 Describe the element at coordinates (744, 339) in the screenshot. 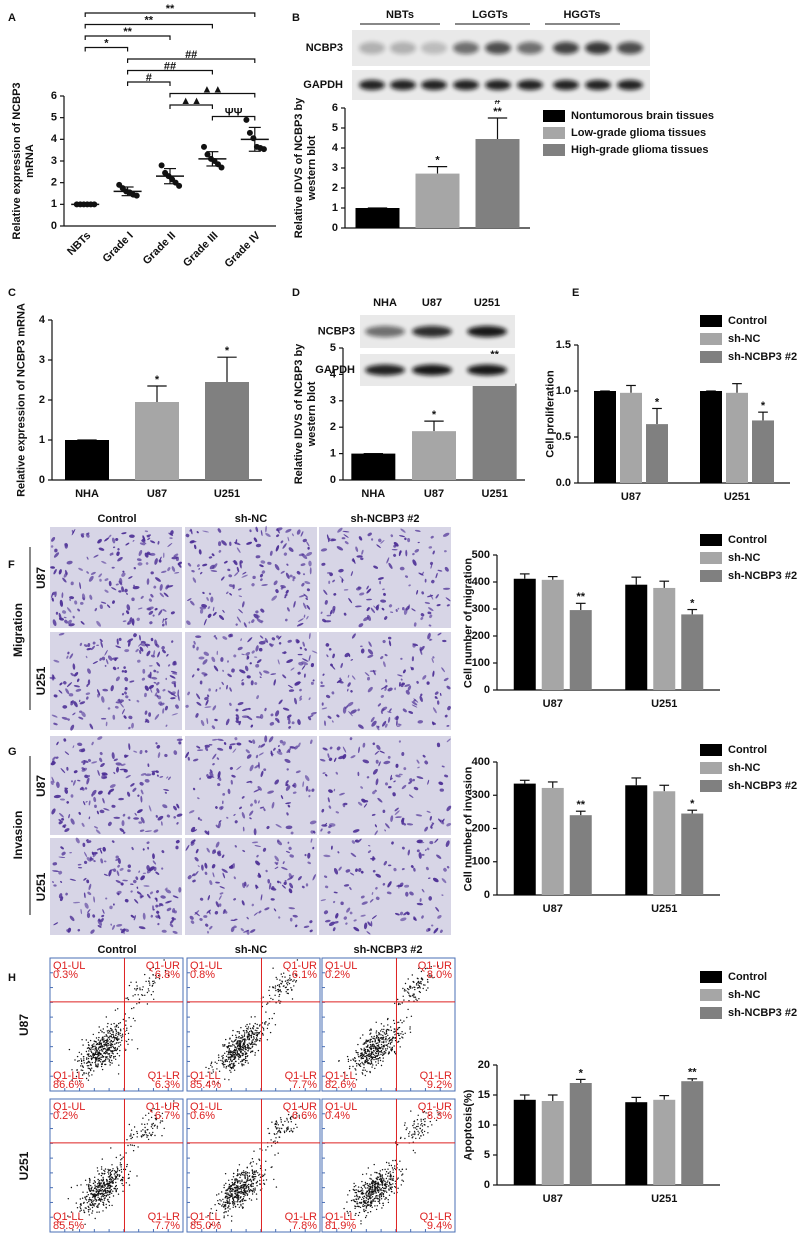

I see `legend-label: sh-NC` at that location.